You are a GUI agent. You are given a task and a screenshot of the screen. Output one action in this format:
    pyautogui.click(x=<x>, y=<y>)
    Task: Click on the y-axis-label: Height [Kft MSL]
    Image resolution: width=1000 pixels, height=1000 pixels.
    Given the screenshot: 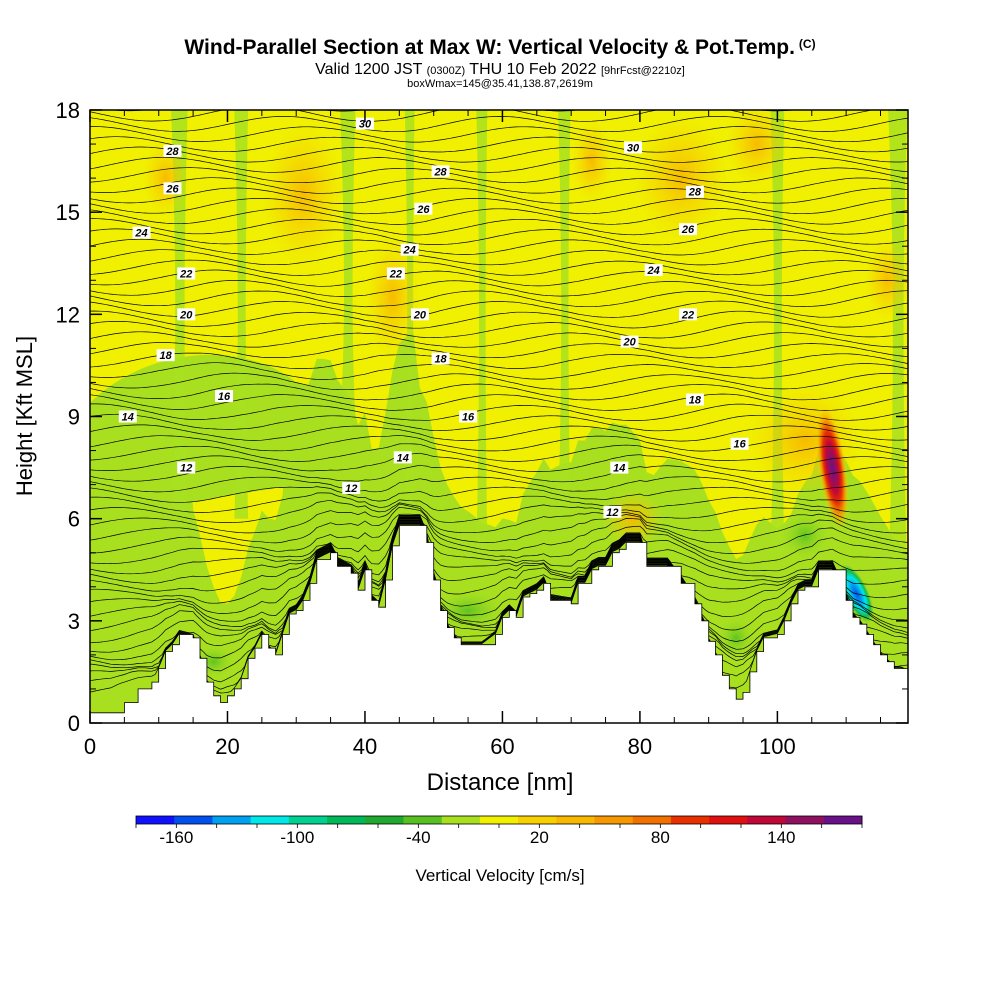 What is the action you would take?
    pyautogui.click(x=24, y=416)
    